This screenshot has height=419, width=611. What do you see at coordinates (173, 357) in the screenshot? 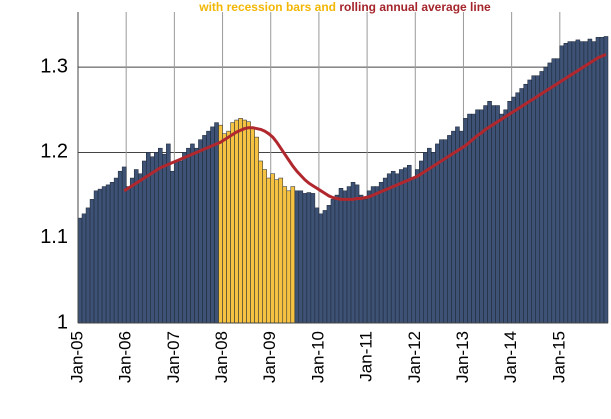
I see `x-tick-label: Jan-07` at bounding box center [173, 357].